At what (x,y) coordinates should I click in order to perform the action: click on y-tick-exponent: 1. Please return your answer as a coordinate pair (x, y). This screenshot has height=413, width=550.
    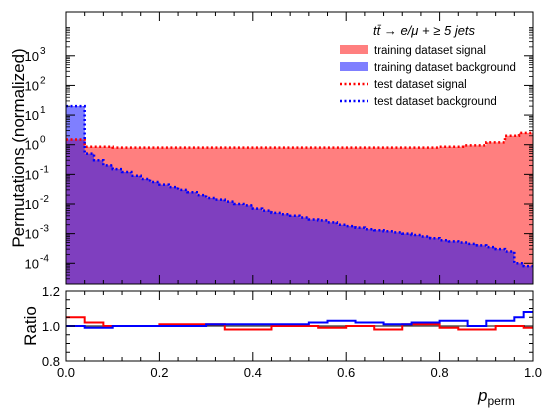
    Looking at the image, I should click on (43, 110).